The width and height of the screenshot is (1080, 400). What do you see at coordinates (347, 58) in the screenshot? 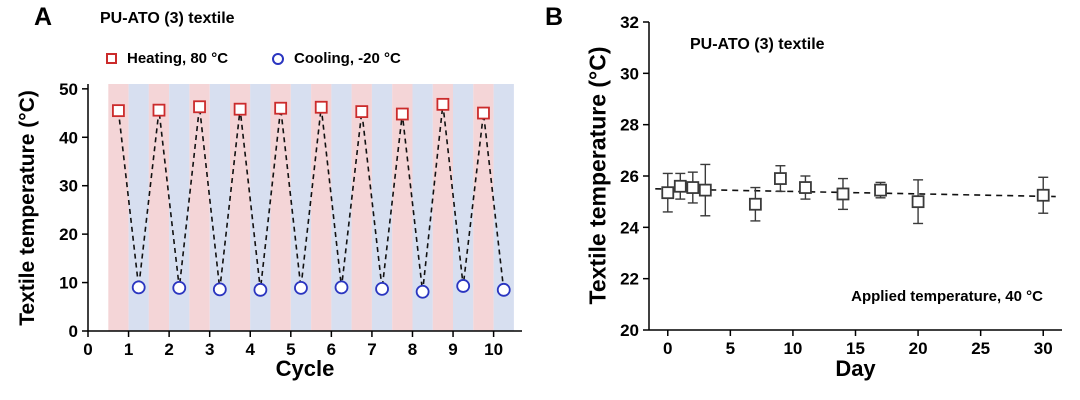
I see `legend-cooling-label: Cooling, -20 °C` at bounding box center [347, 58].